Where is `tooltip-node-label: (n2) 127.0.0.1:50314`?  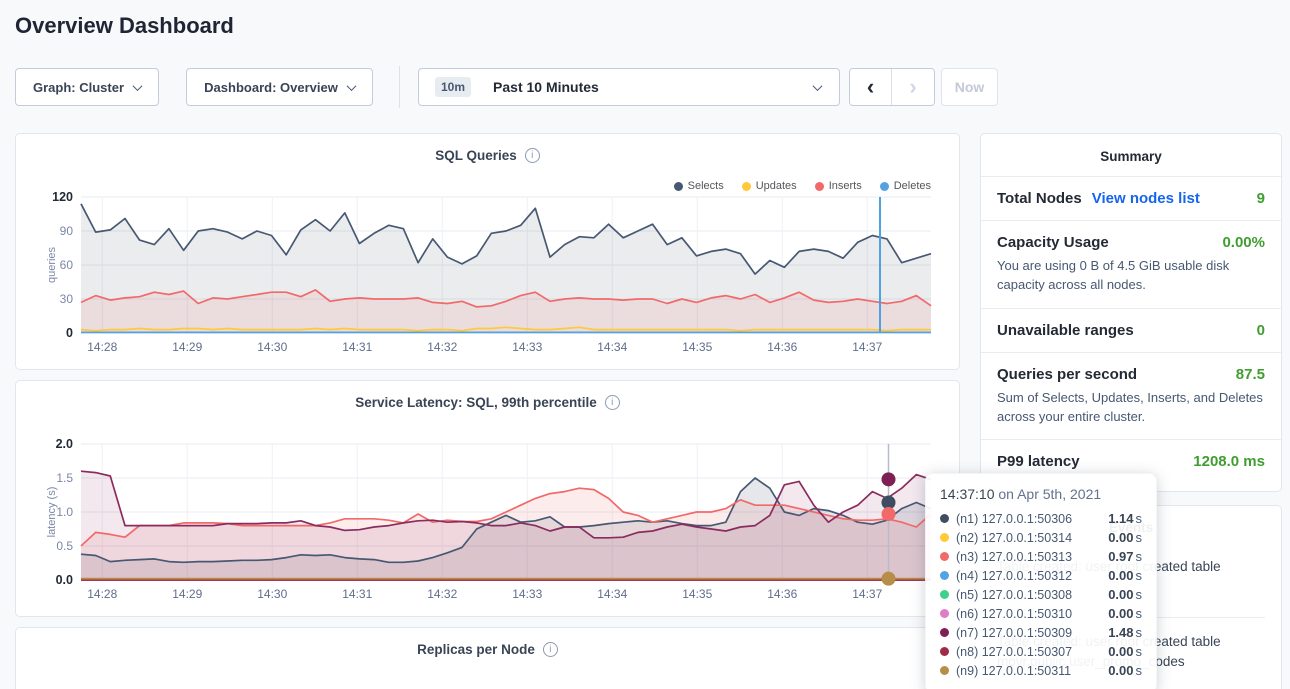 tooltip-node-label: (n2) 127.0.0.1:50314 is located at coordinates (1014, 537).